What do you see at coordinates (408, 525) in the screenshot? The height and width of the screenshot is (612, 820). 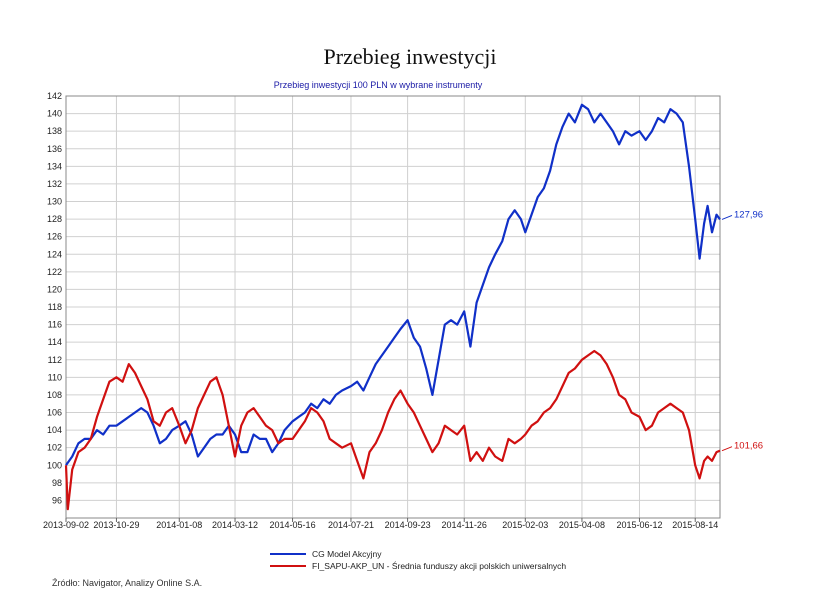 I see `x-tick-label: 2014-09-23` at bounding box center [408, 525].